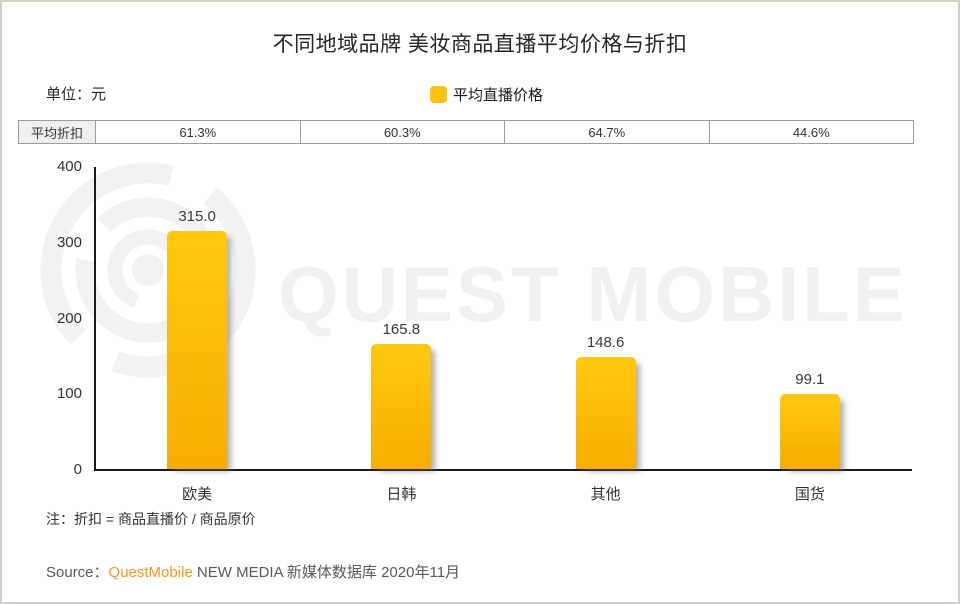  Describe the element at coordinates (69, 242) in the screenshot. I see `y-axis-tick-label: 300` at that location.